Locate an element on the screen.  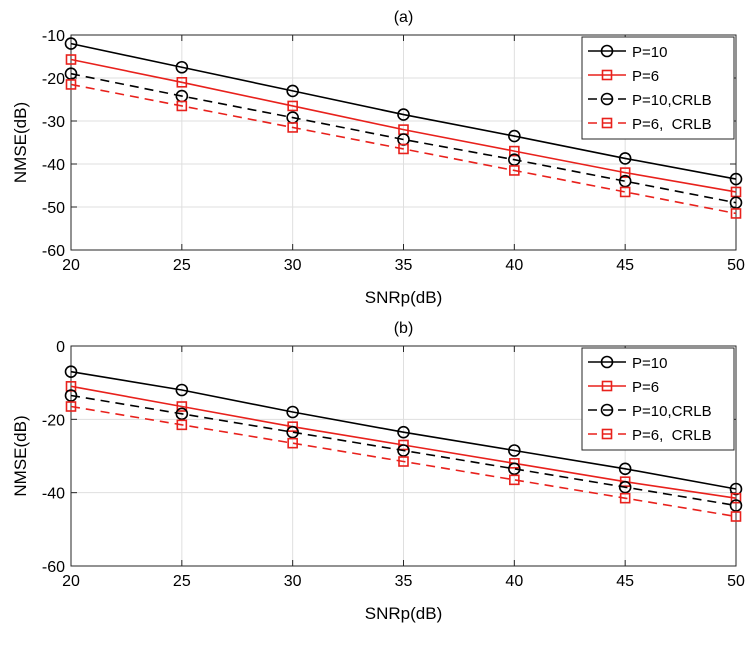
legend: P=10 P=6 P=10,CRLB P=6, CRLB is located at coordinates (658, 88).